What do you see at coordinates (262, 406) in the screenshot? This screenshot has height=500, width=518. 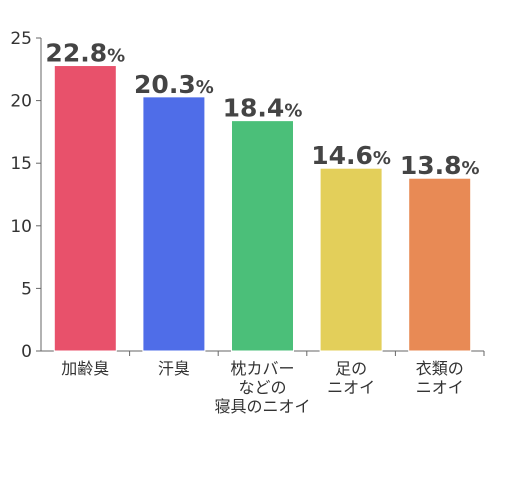 I see `x-tick-label: 寝具のニオイ` at bounding box center [262, 406].